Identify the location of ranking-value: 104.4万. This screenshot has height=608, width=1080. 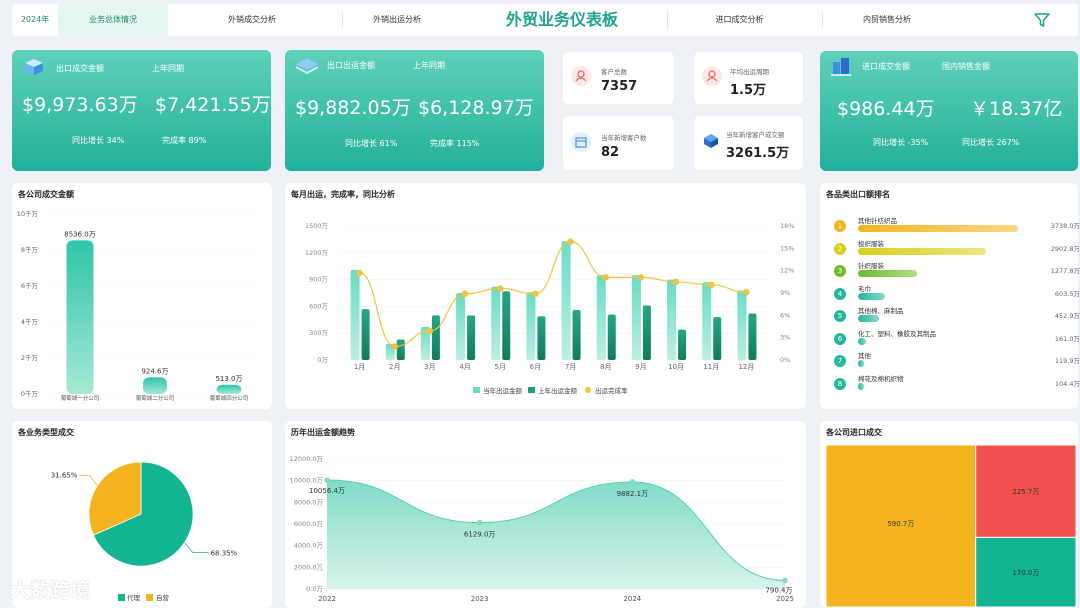
(1067, 383).